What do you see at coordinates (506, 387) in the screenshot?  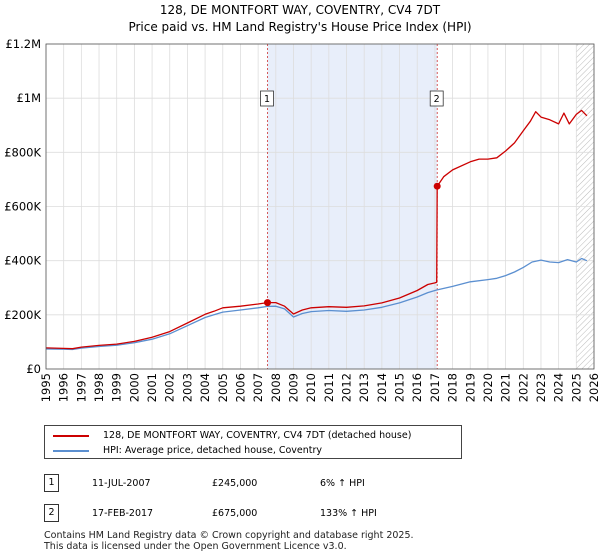 I see `x-tick-label: 2021` at bounding box center [506, 387].